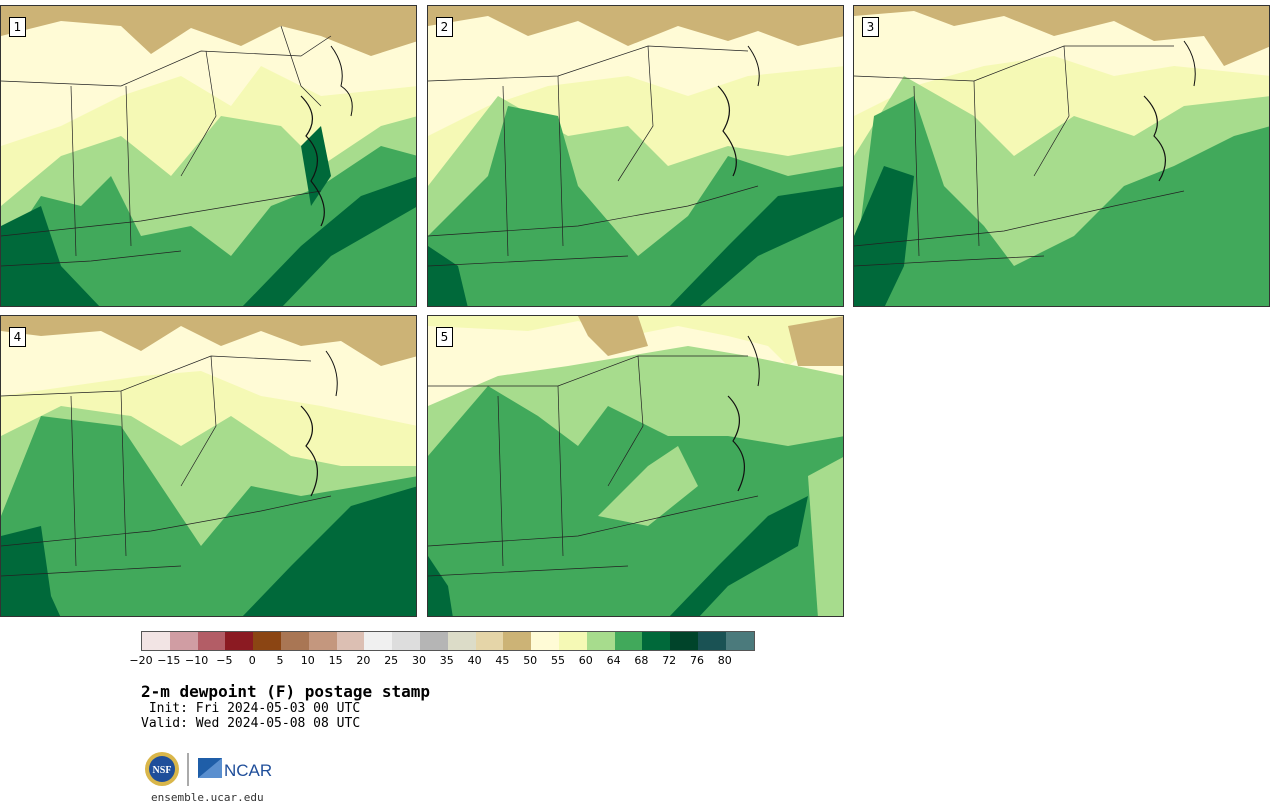  I want to click on colorbar-tick-label: 25, so click(391, 660).